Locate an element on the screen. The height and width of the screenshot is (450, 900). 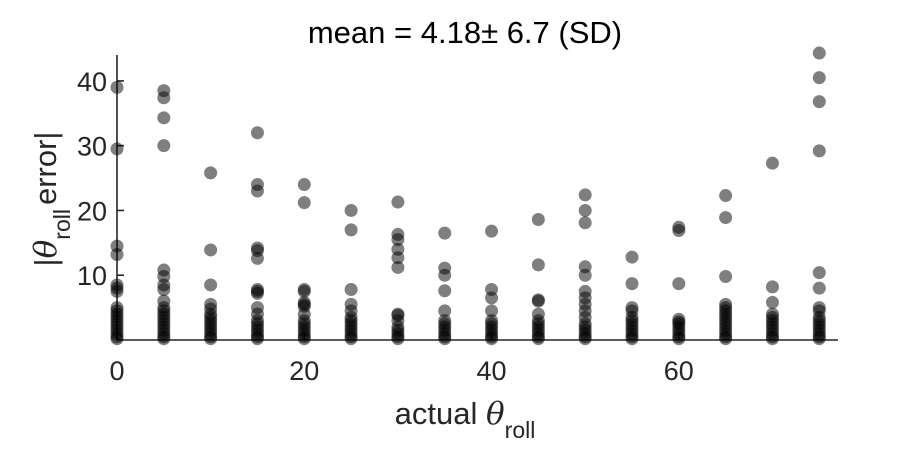
x-tick-label: 60 is located at coordinates (679, 371).